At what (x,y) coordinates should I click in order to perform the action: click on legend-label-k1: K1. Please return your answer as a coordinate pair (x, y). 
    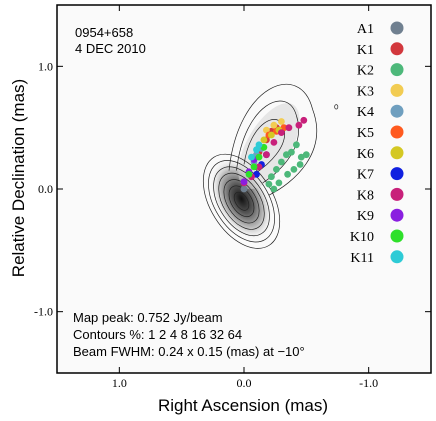
    Looking at the image, I should click on (365, 50).